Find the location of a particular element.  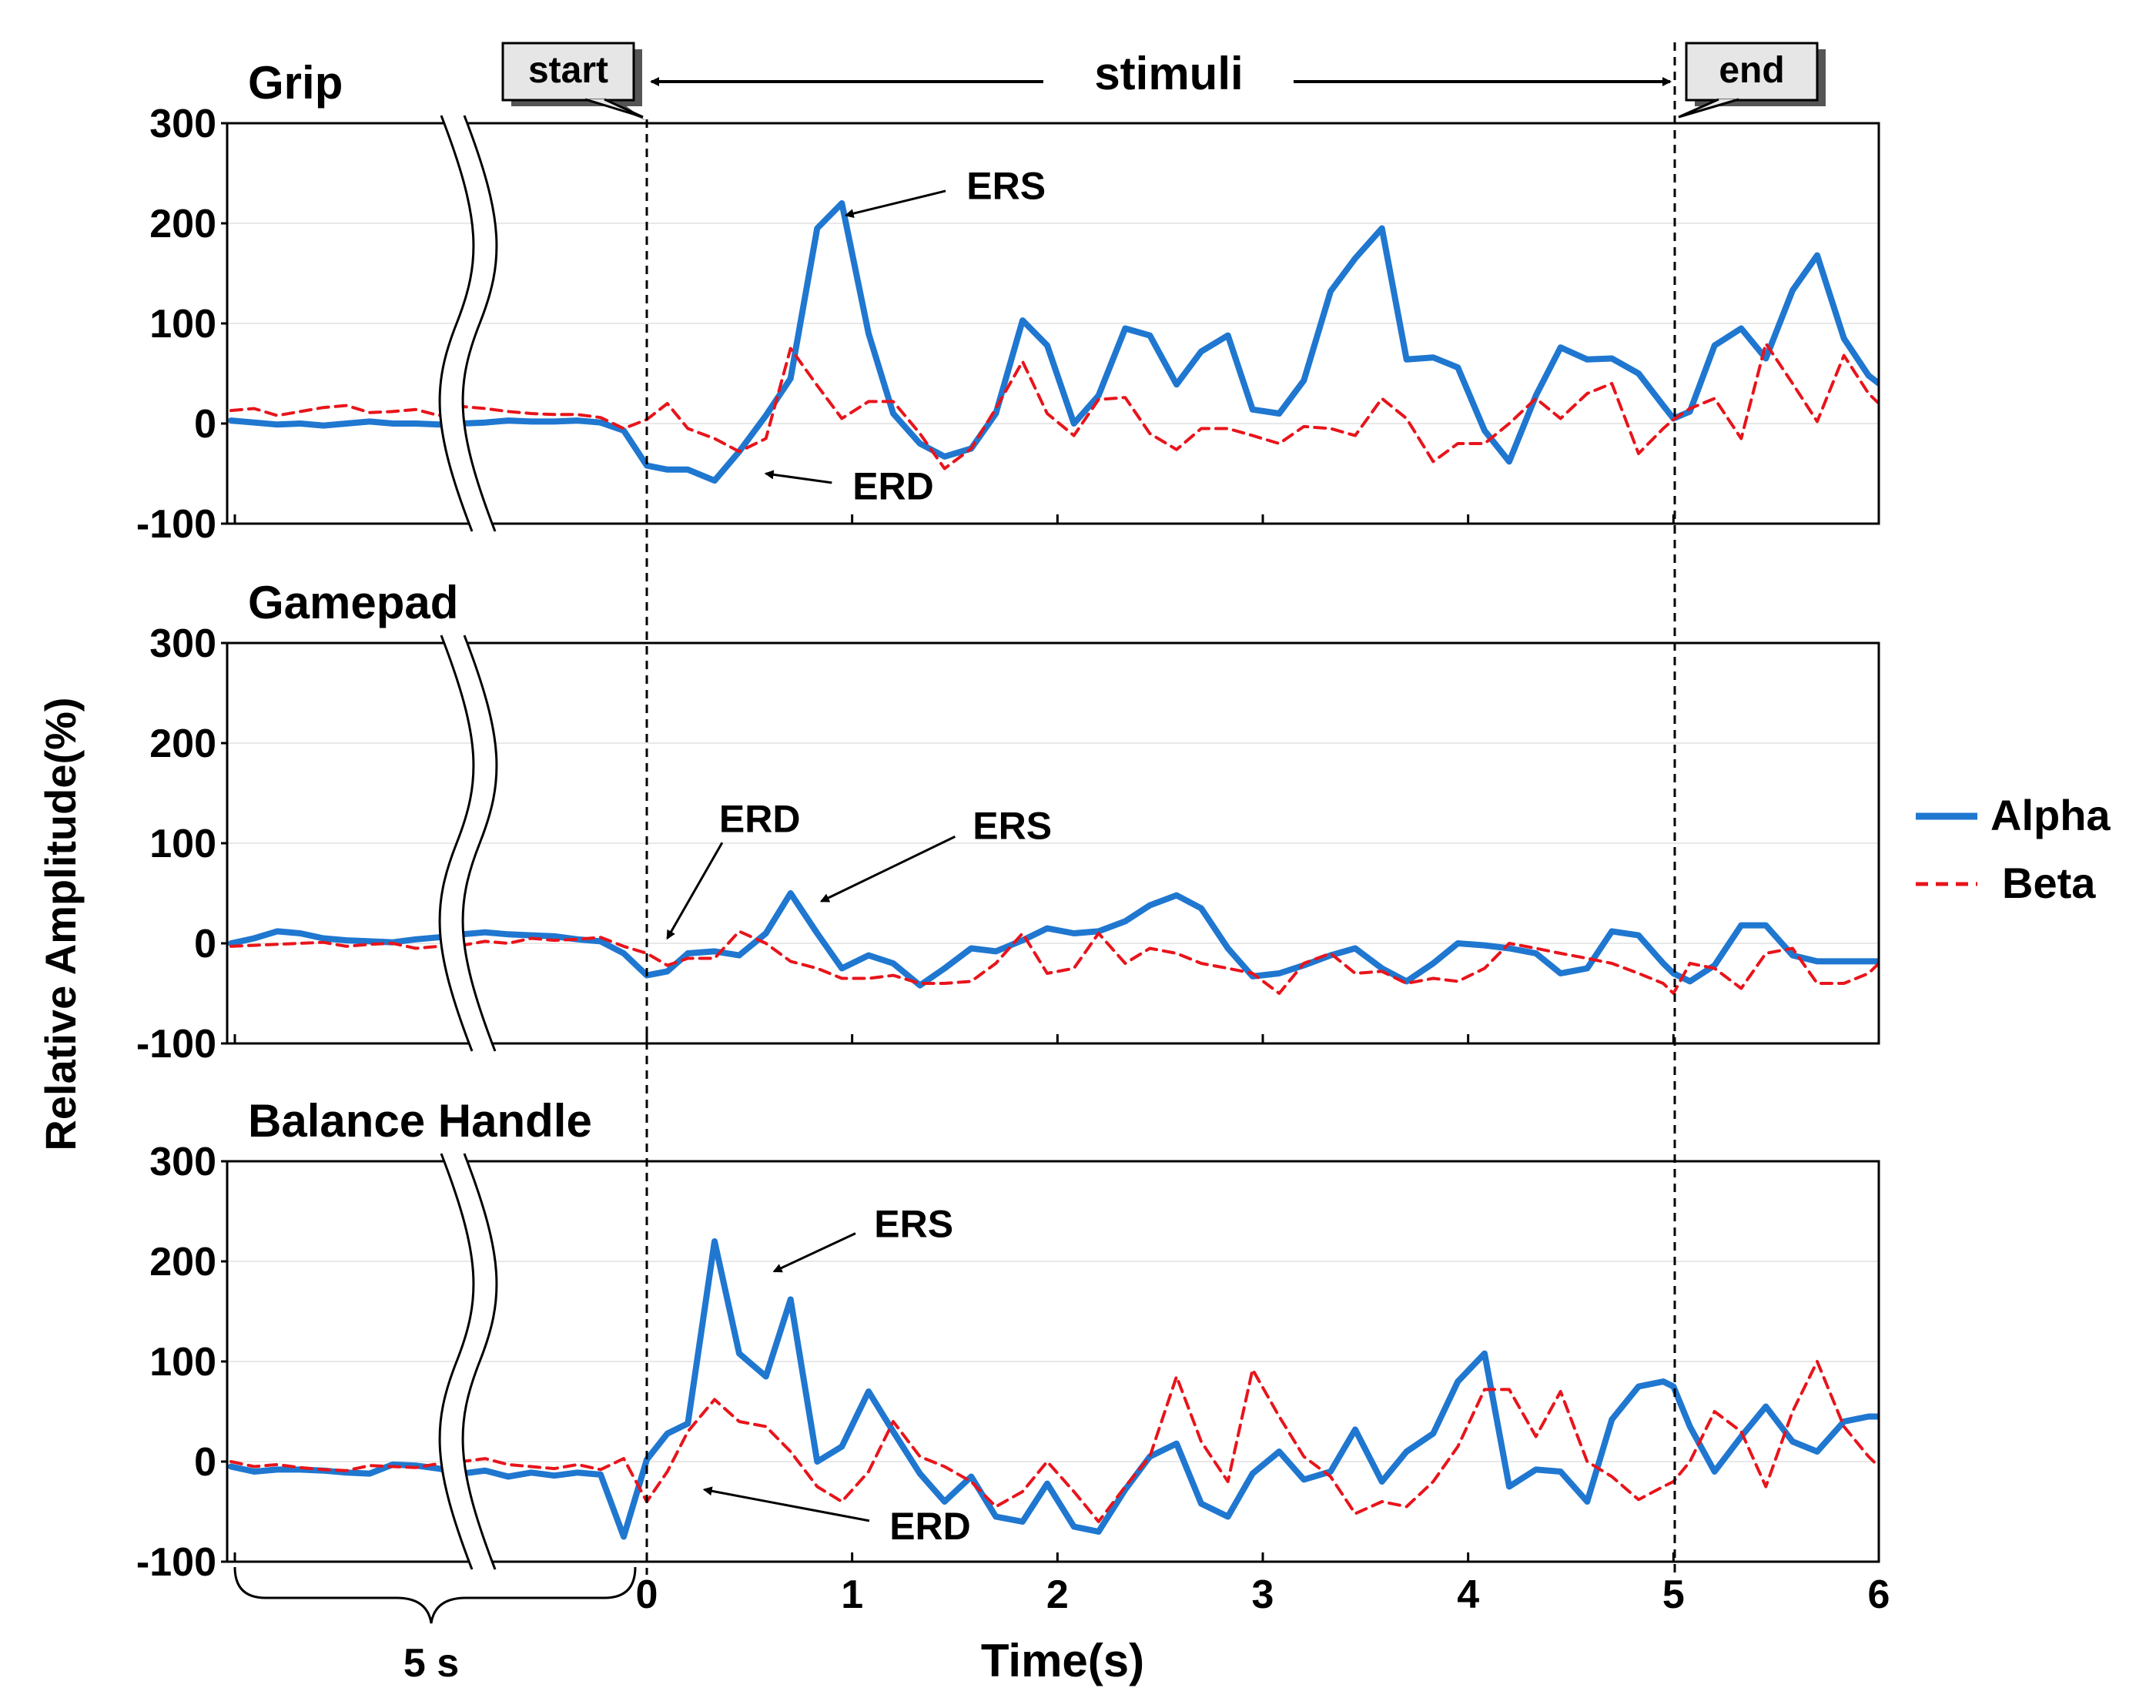

stimuli-label: stimuli is located at coordinates (1168, 73).